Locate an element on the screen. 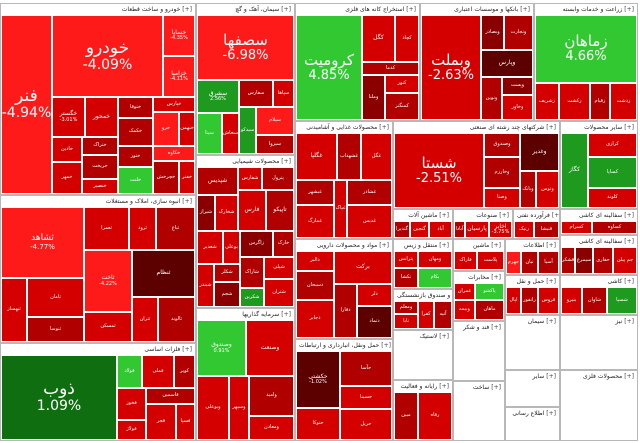  stock-tile: دسبحان is located at coordinates (315, 285).